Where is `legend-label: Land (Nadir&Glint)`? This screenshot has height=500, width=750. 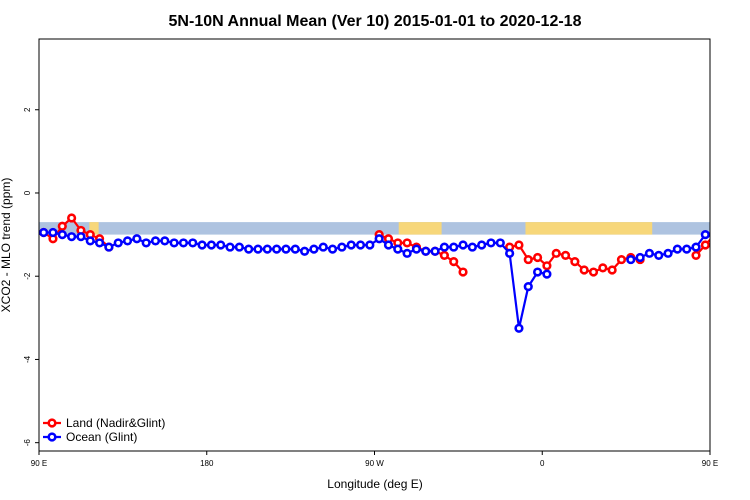
legend-label: Land (Nadir&Glint) is located at coordinates (115, 423).